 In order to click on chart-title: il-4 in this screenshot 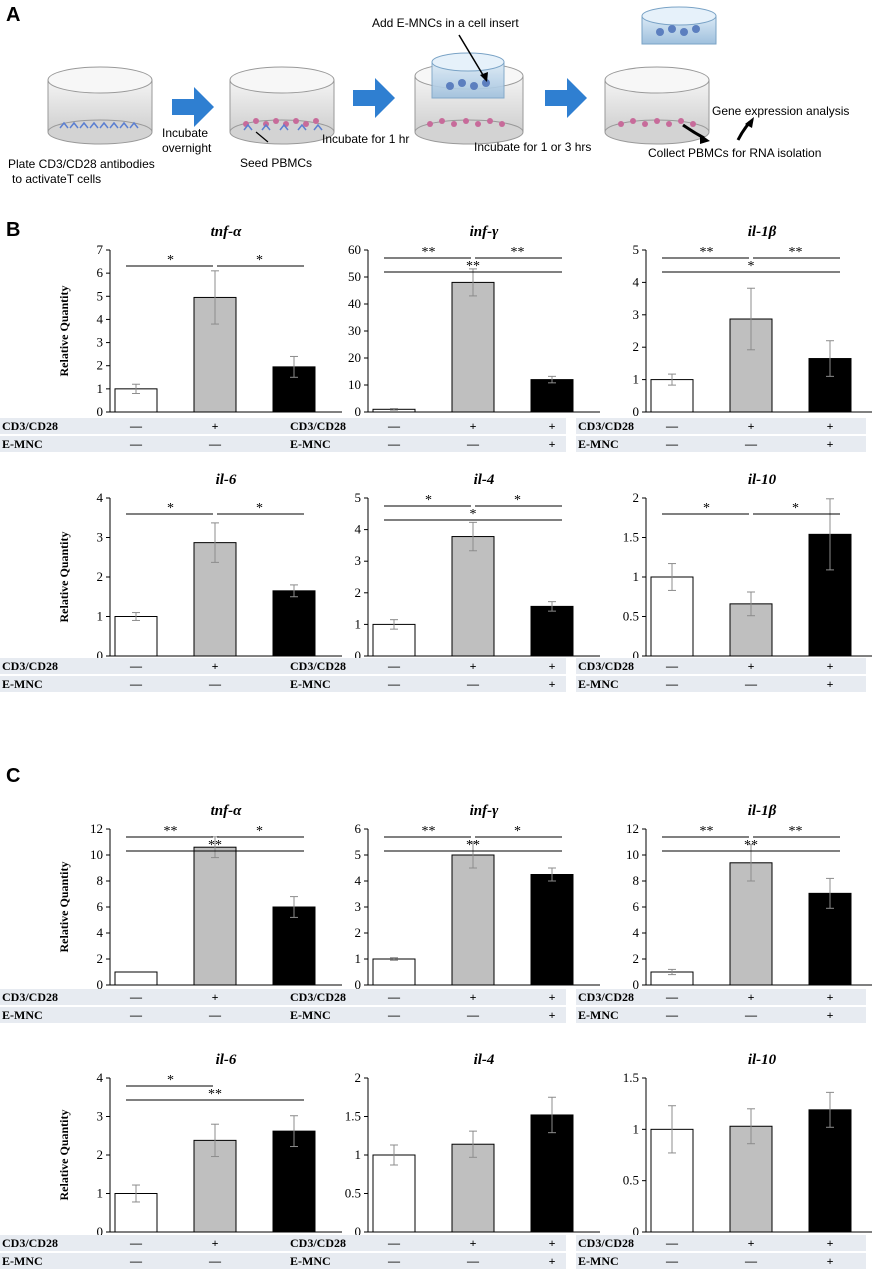, I will do `click(484, 480)`.